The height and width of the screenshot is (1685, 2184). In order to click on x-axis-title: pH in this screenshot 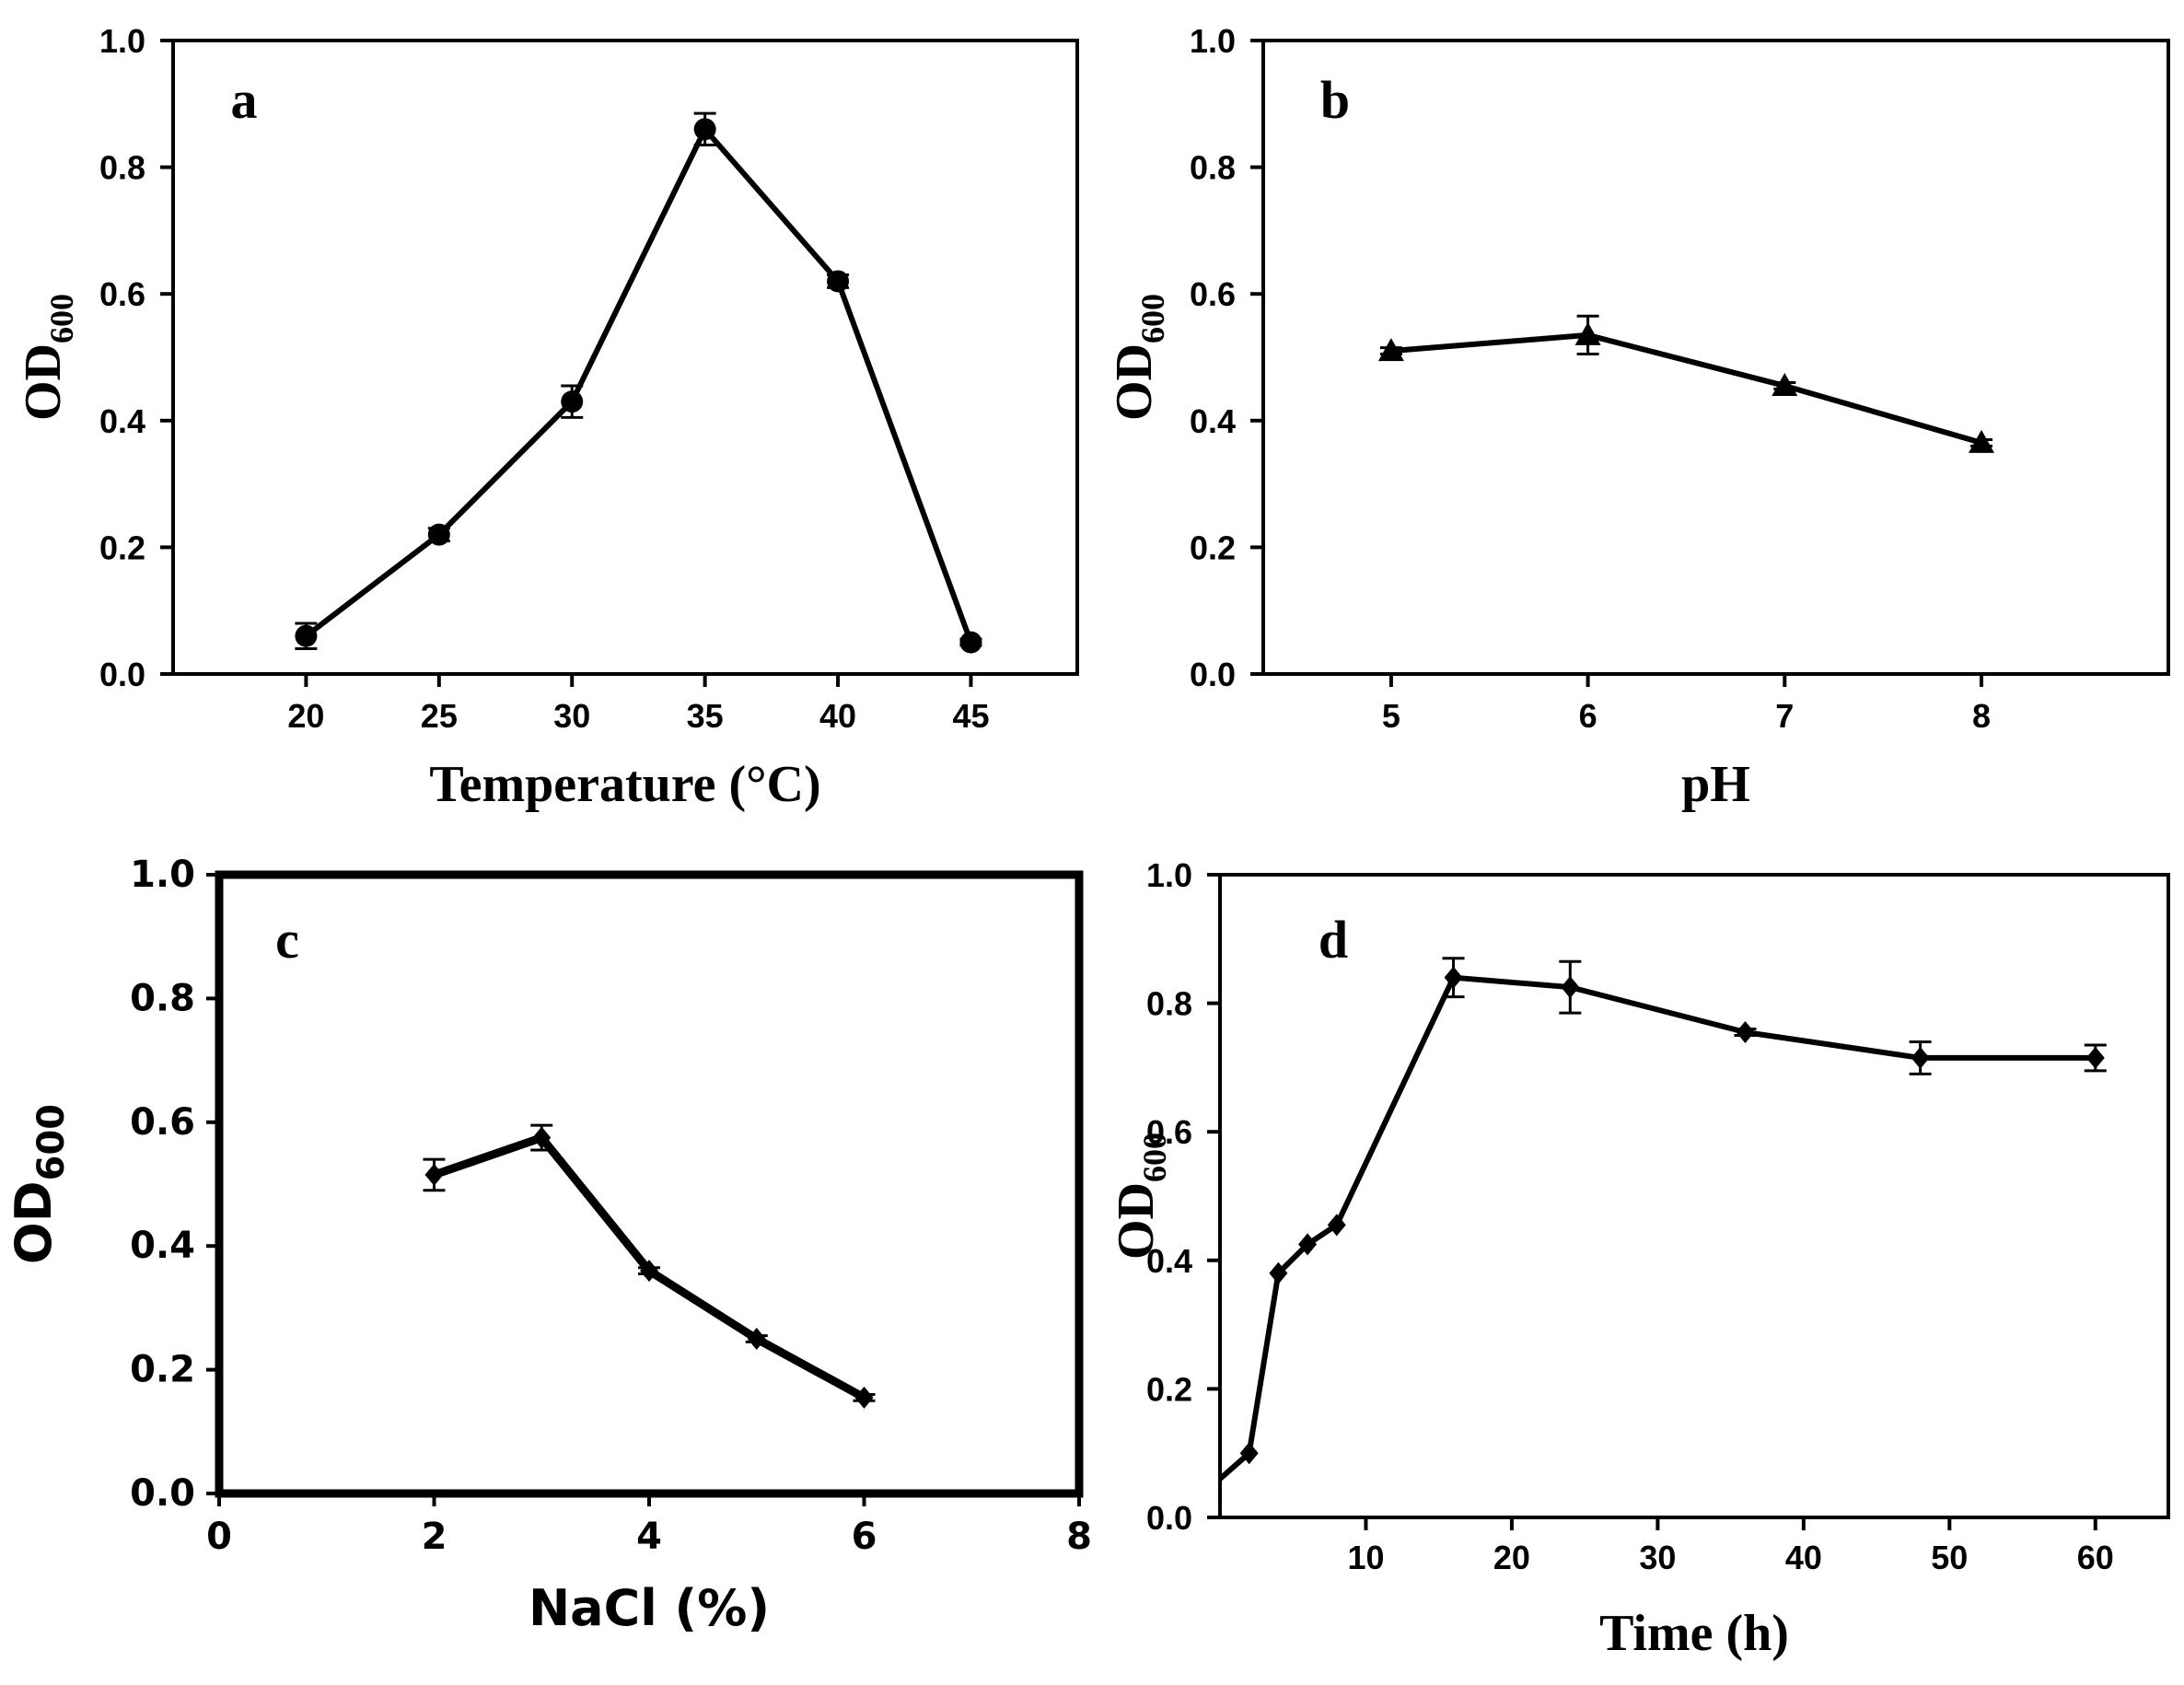, I will do `click(1715, 784)`.